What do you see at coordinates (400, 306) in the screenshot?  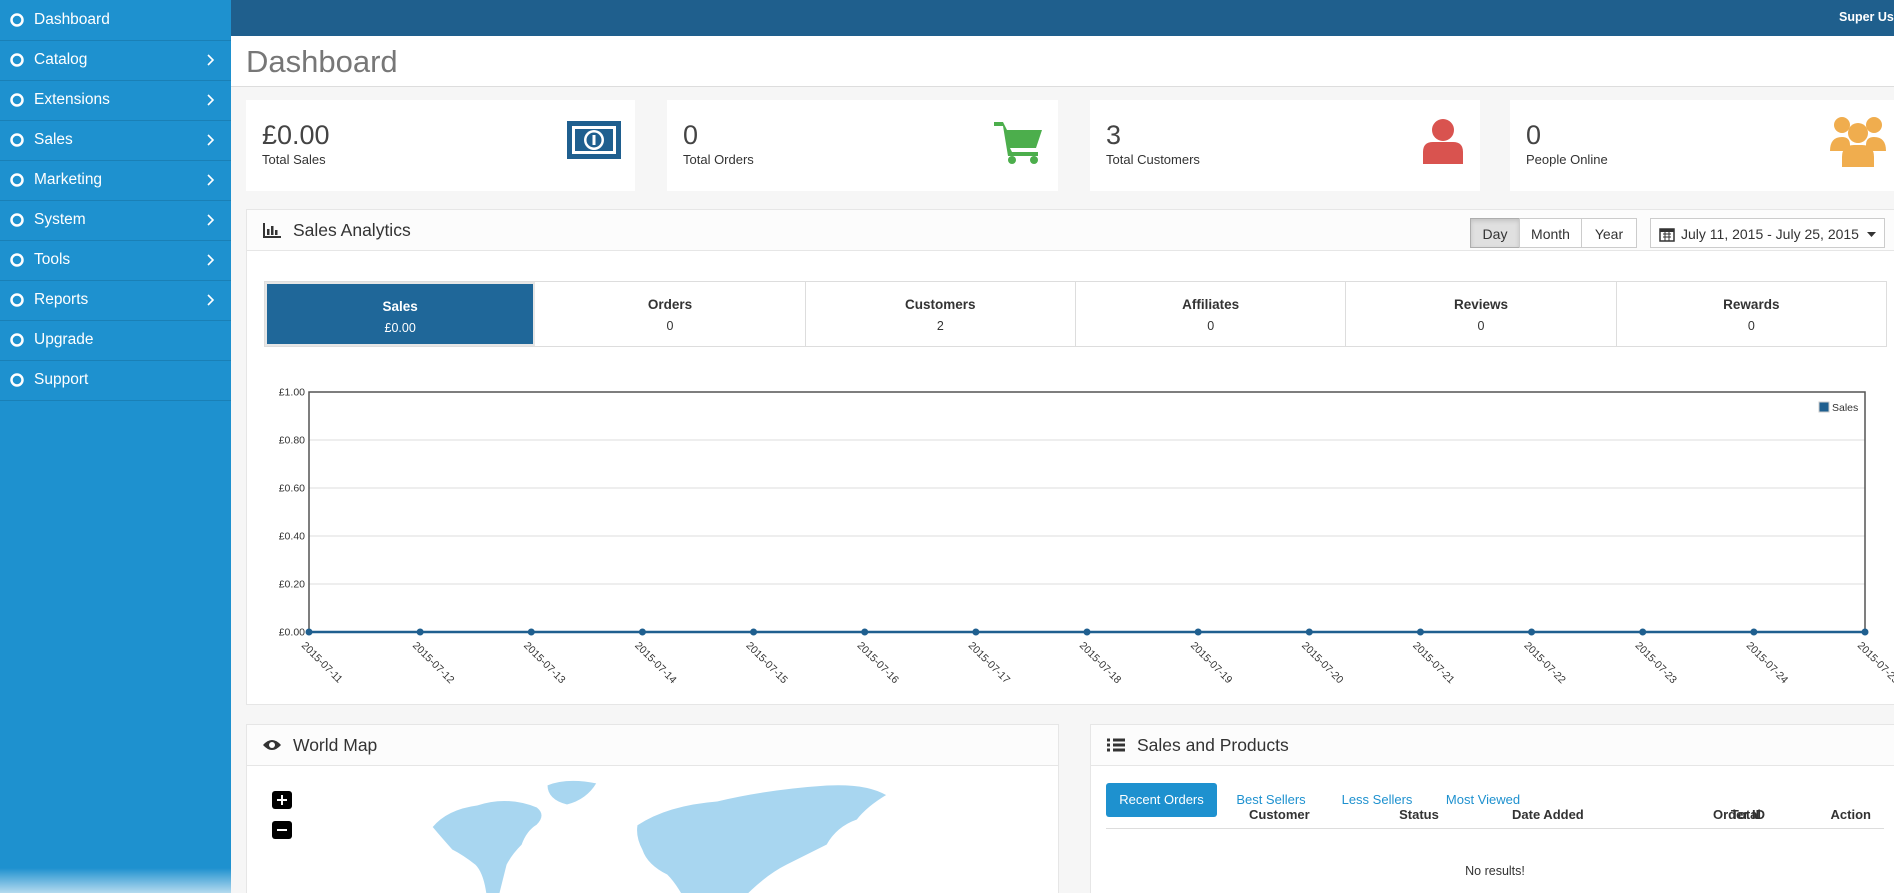 I see `tab-name: Sales` at bounding box center [400, 306].